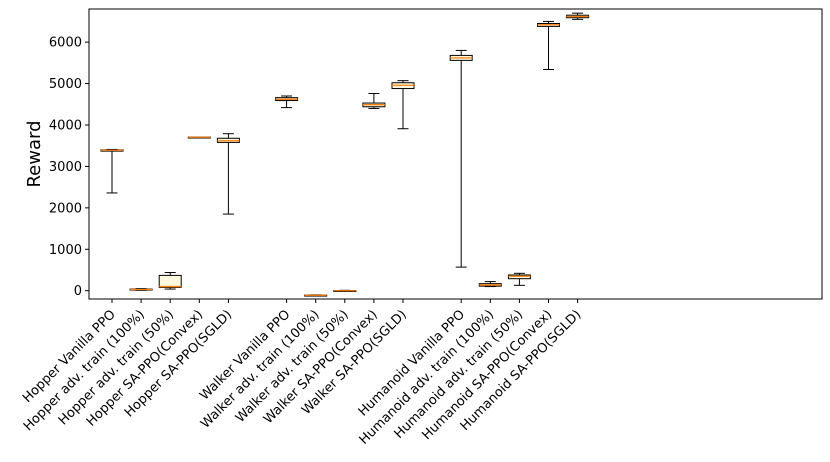  What do you see at coordinates (116, 367) in the screenshot?
I see `x-tick-label: Hopper adv. train (50%)` at bounding box center [116, 367].